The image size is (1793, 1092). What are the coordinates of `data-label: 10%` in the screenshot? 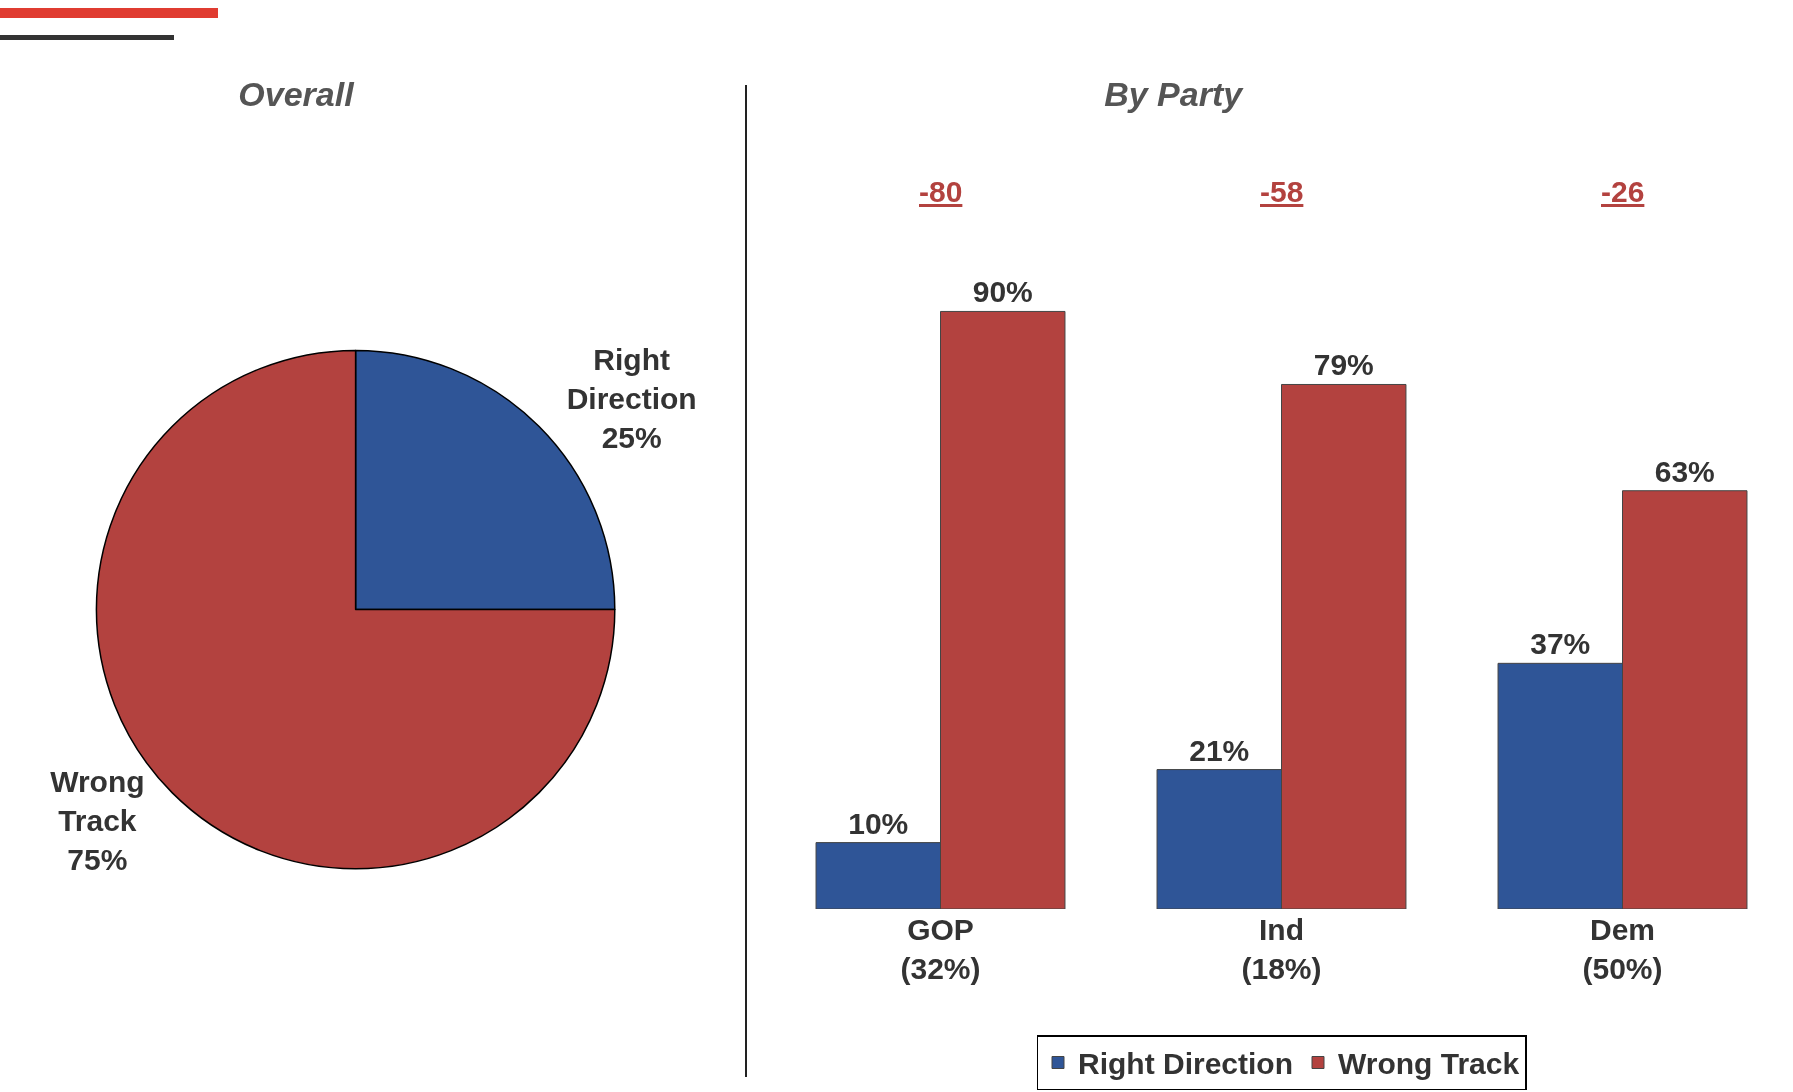 It's located at (878, 823).